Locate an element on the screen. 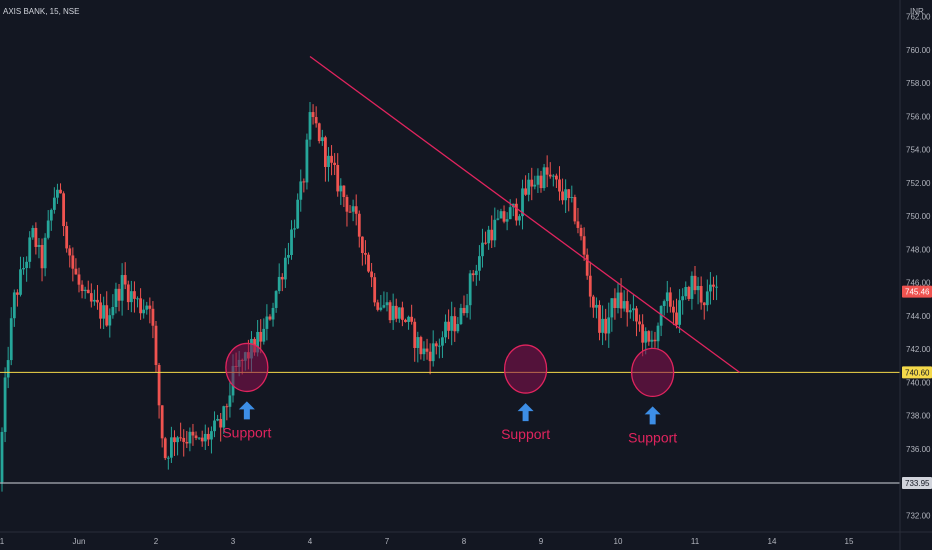  x-tick-label: 7 is located at coordinates (387, 541).